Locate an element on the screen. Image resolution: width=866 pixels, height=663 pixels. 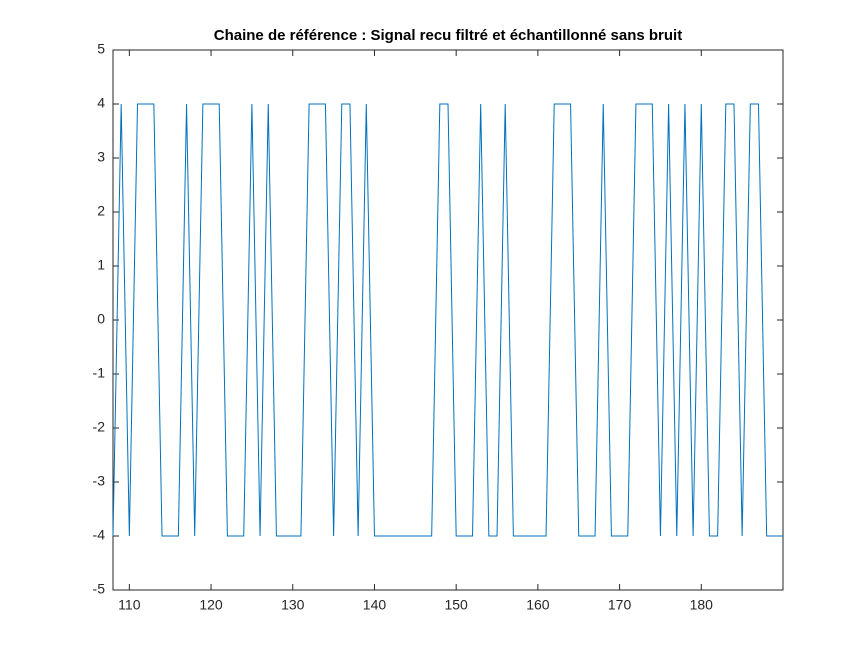
y-tick-label: -5 is located at coordinates (99, 589).